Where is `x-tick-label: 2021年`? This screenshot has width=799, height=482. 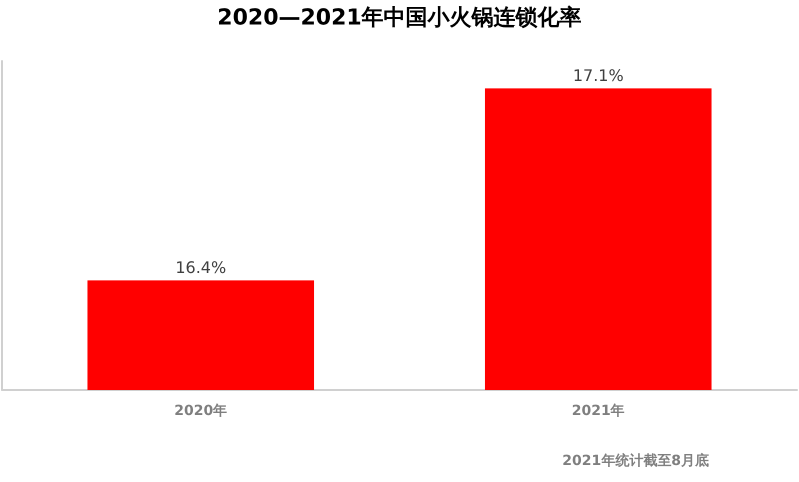
x-tick-label: 2021年 is located at coordinates (598, 411).